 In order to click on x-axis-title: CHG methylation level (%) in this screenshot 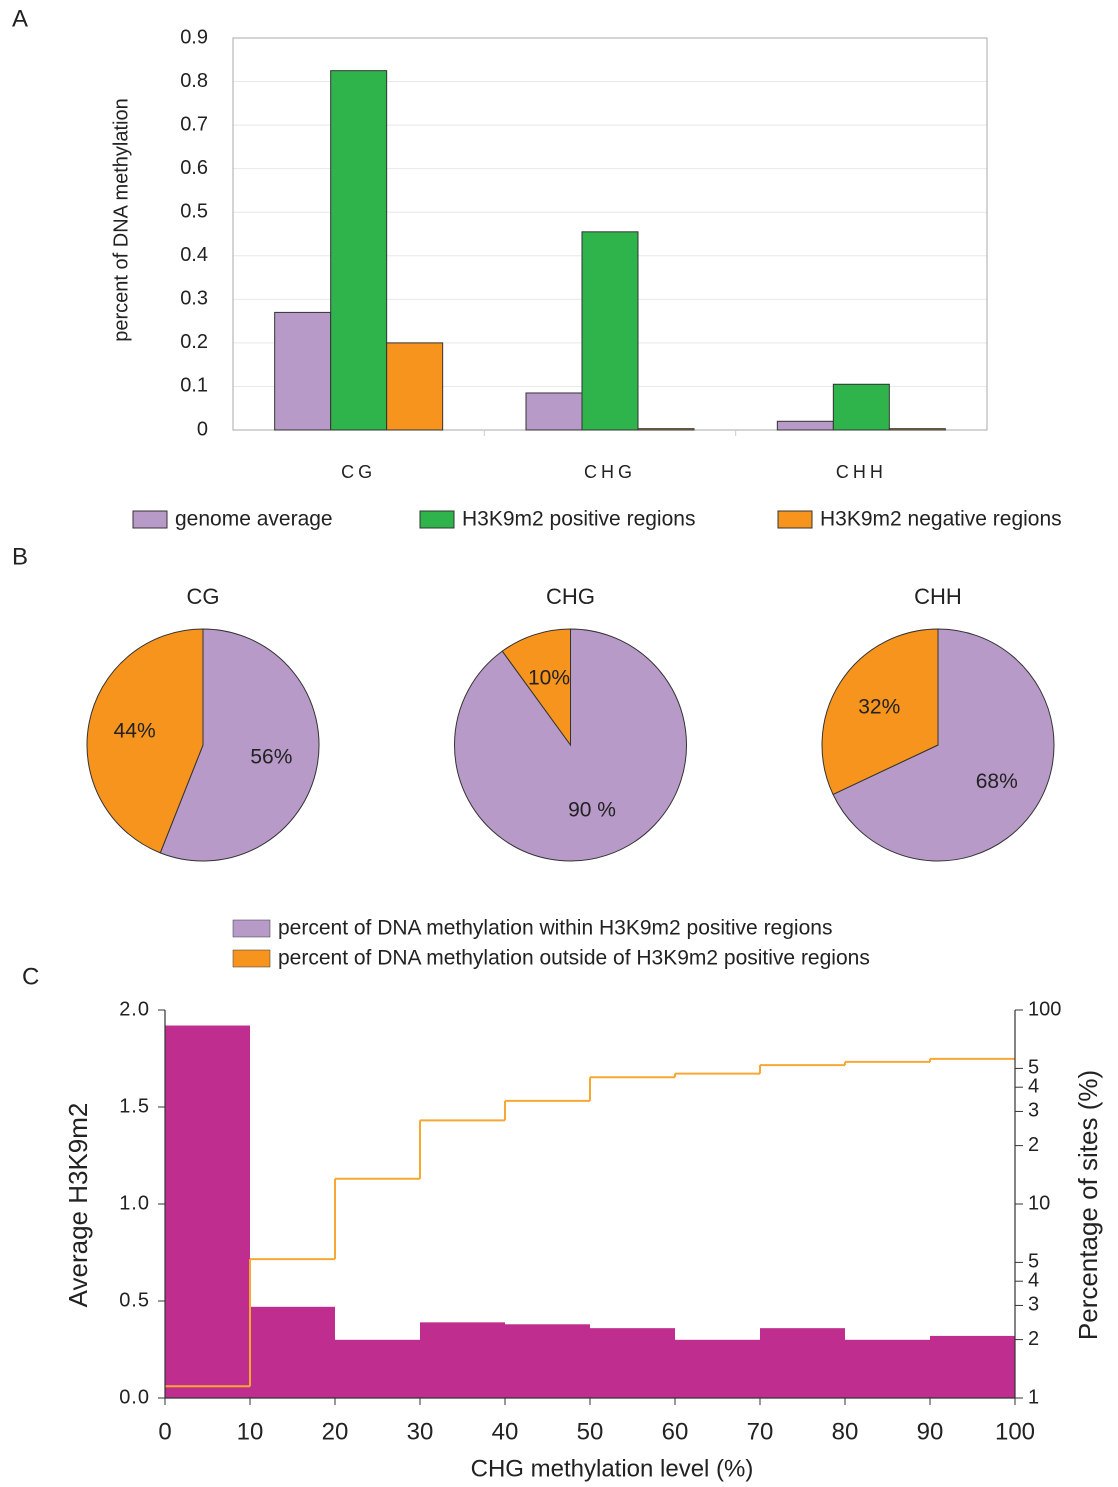, I will do `click(612, 1468)`.